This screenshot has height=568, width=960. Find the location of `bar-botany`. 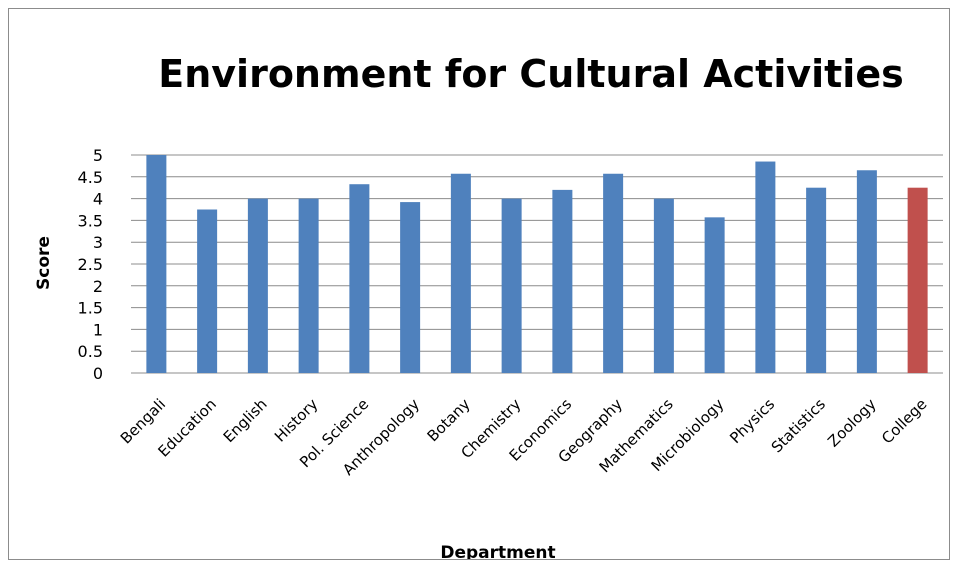

bar-botany is located at coordinates (460, 273).